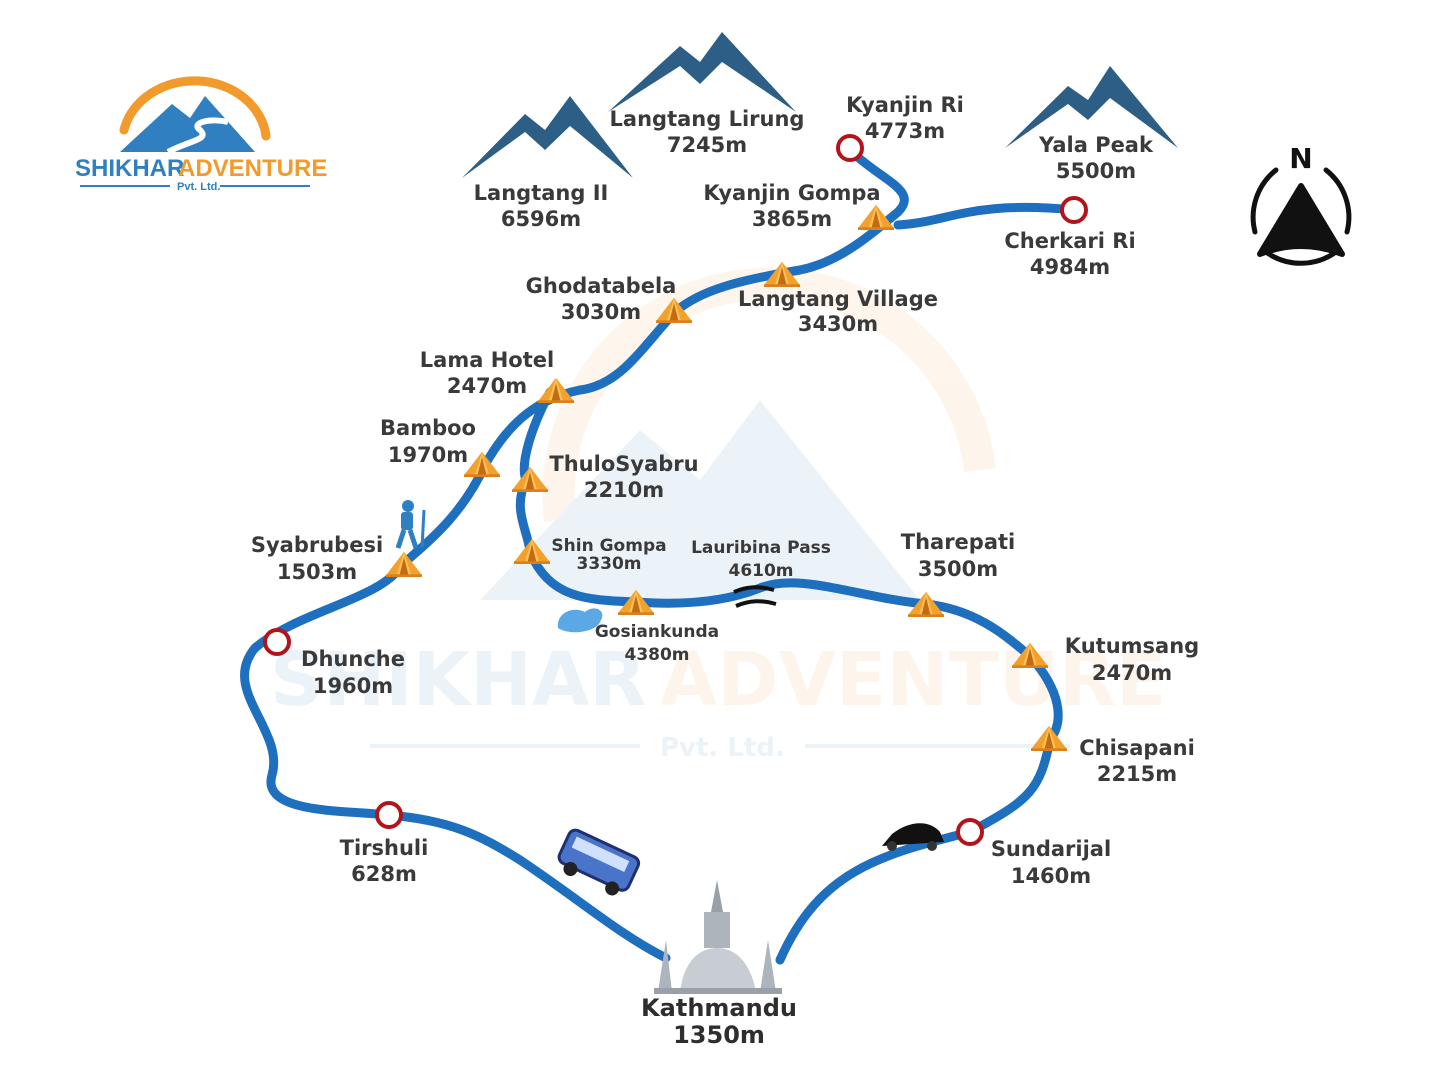 This screenshot has width=1440, height=1080. I want to click on camp-name: Bamboo, so click(428, 428).